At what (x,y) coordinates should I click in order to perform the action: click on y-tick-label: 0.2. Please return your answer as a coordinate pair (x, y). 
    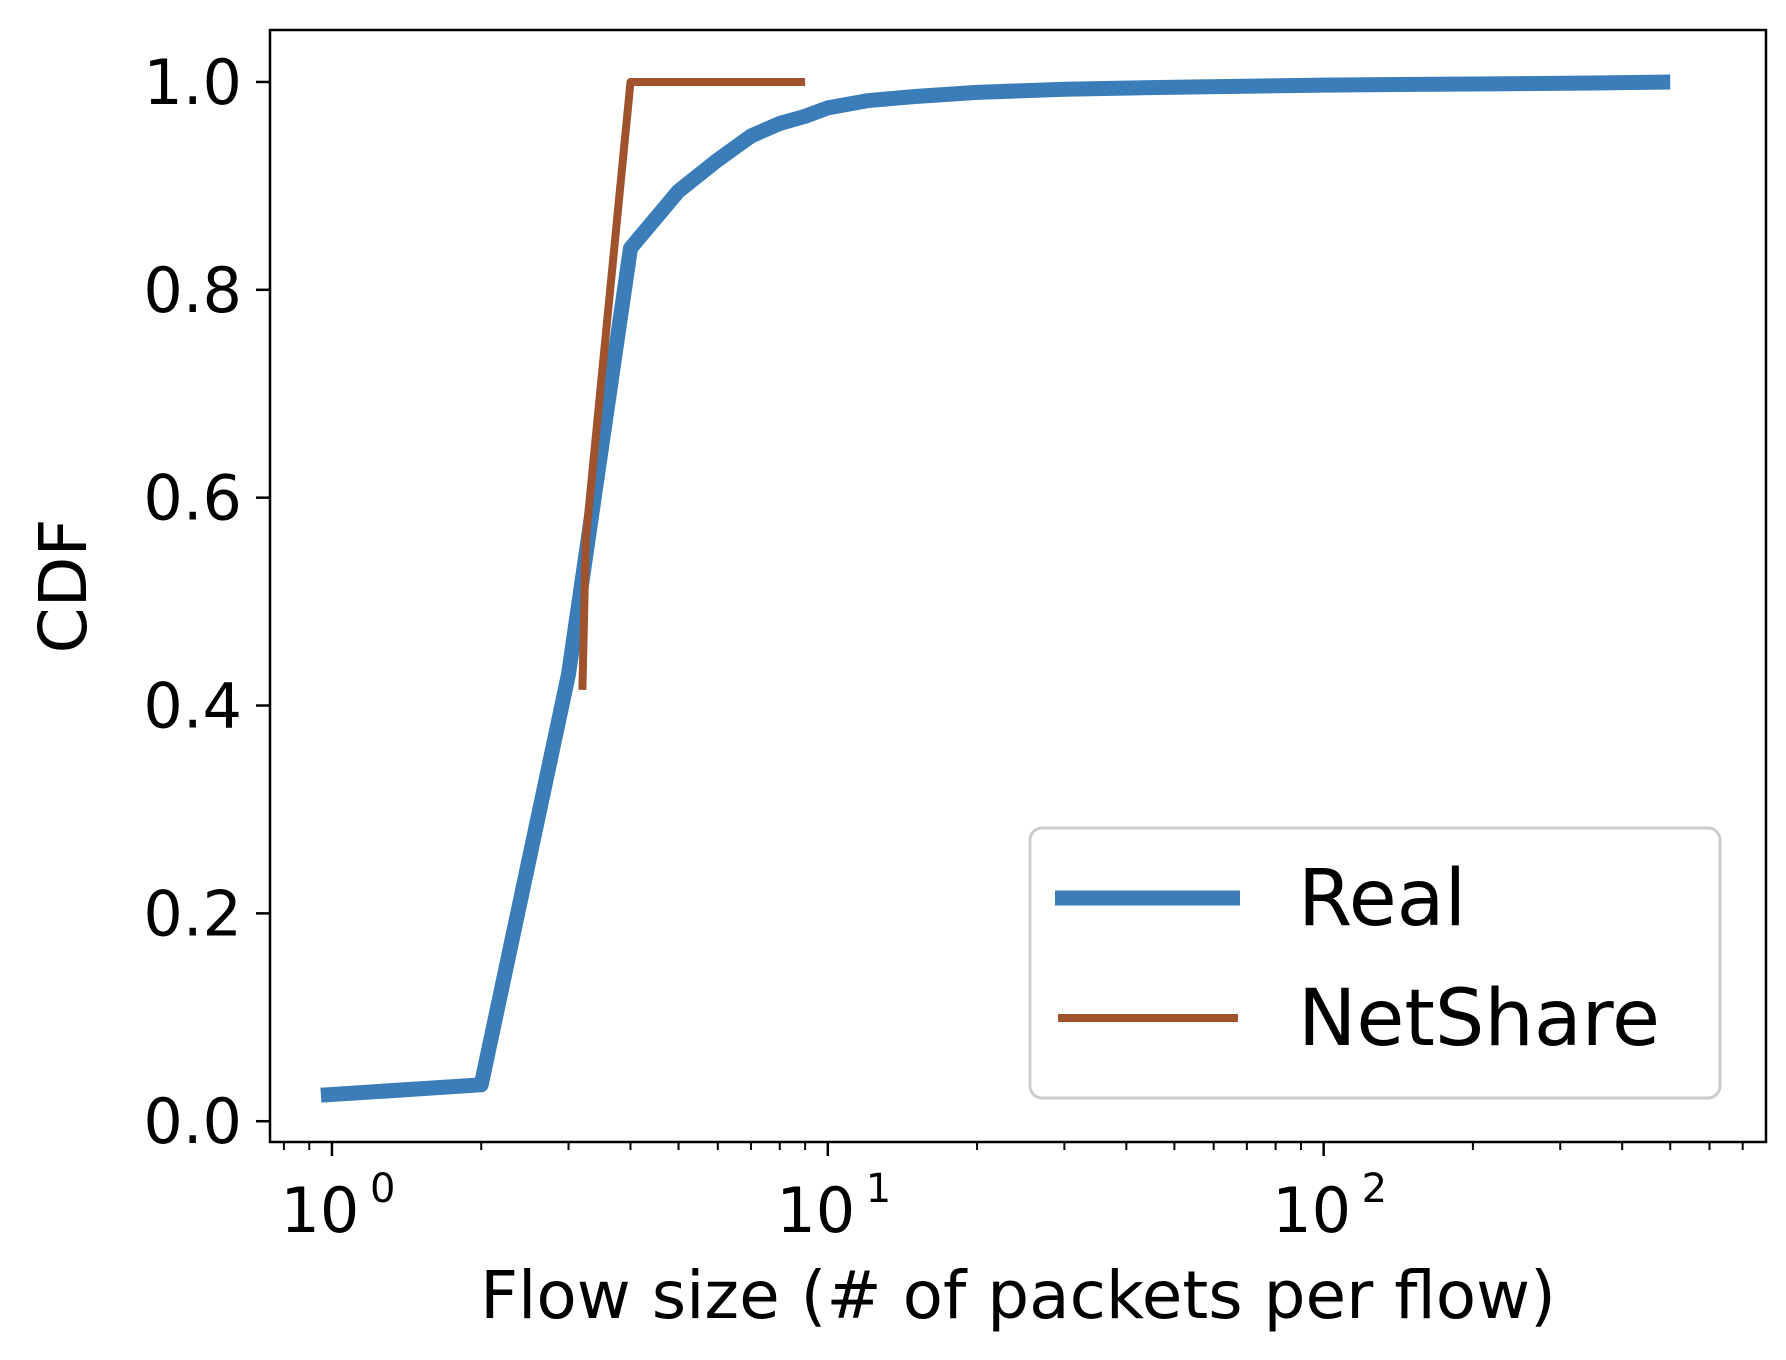
    Looking at the image, I should click on (192, 913).